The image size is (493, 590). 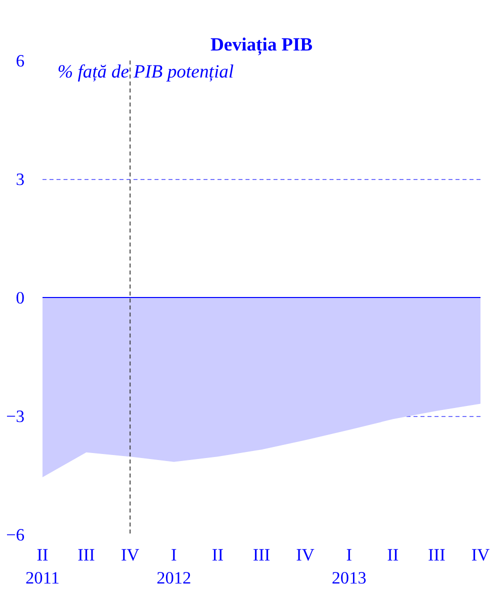 What do you see at coordinates (174, 567) in the screenshot?
I see `x-tick-label: I 2012` at bounding box center [174, 567].